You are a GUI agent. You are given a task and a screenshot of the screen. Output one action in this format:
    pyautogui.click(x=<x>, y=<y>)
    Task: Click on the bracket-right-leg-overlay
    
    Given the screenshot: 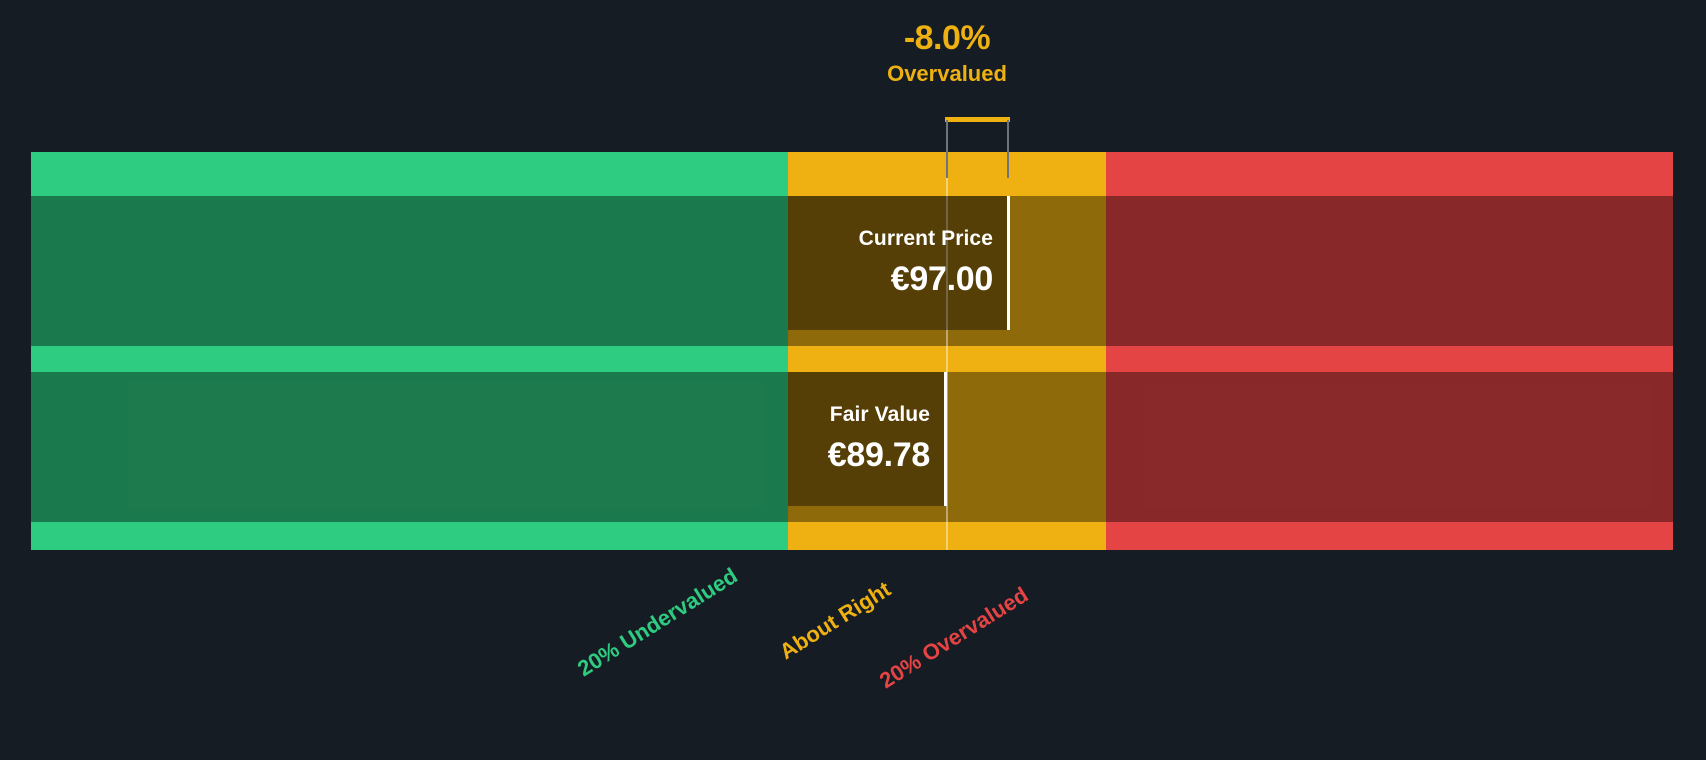 What is the action you would take?
    pyautogui.click(x=1008, y=165)
    